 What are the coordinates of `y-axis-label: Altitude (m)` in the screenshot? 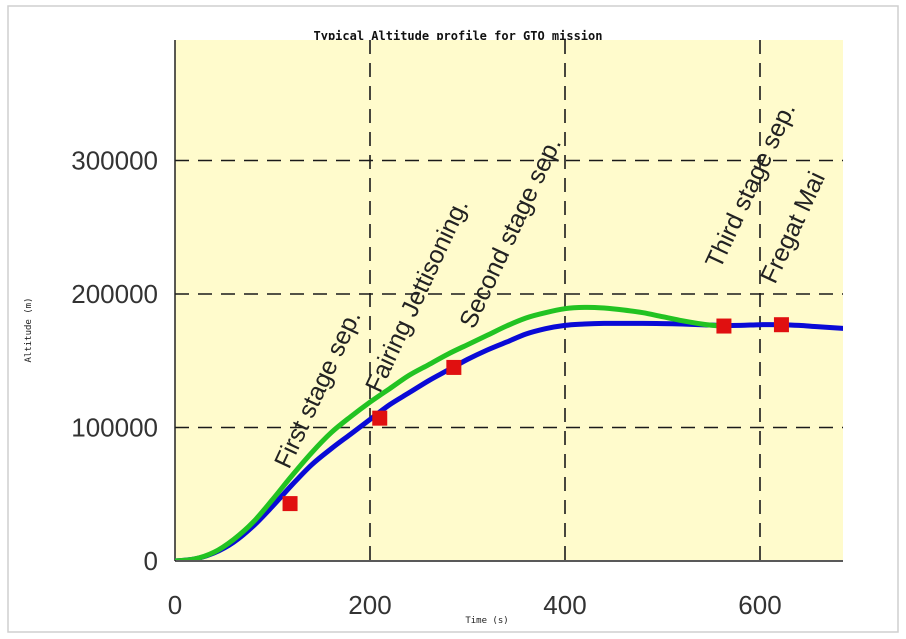 It's located at (29, 329).